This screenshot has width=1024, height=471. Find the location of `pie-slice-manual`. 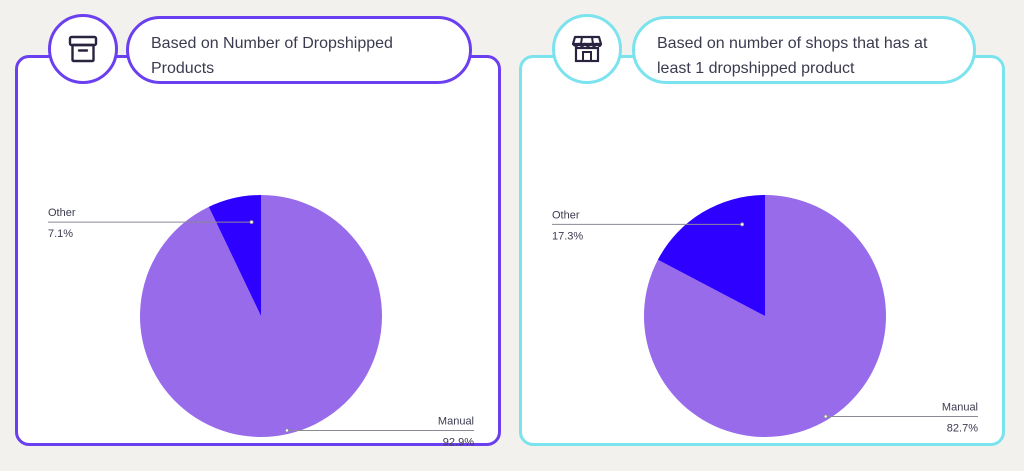

pie-slice-manual is located at coordinates (261, 316).